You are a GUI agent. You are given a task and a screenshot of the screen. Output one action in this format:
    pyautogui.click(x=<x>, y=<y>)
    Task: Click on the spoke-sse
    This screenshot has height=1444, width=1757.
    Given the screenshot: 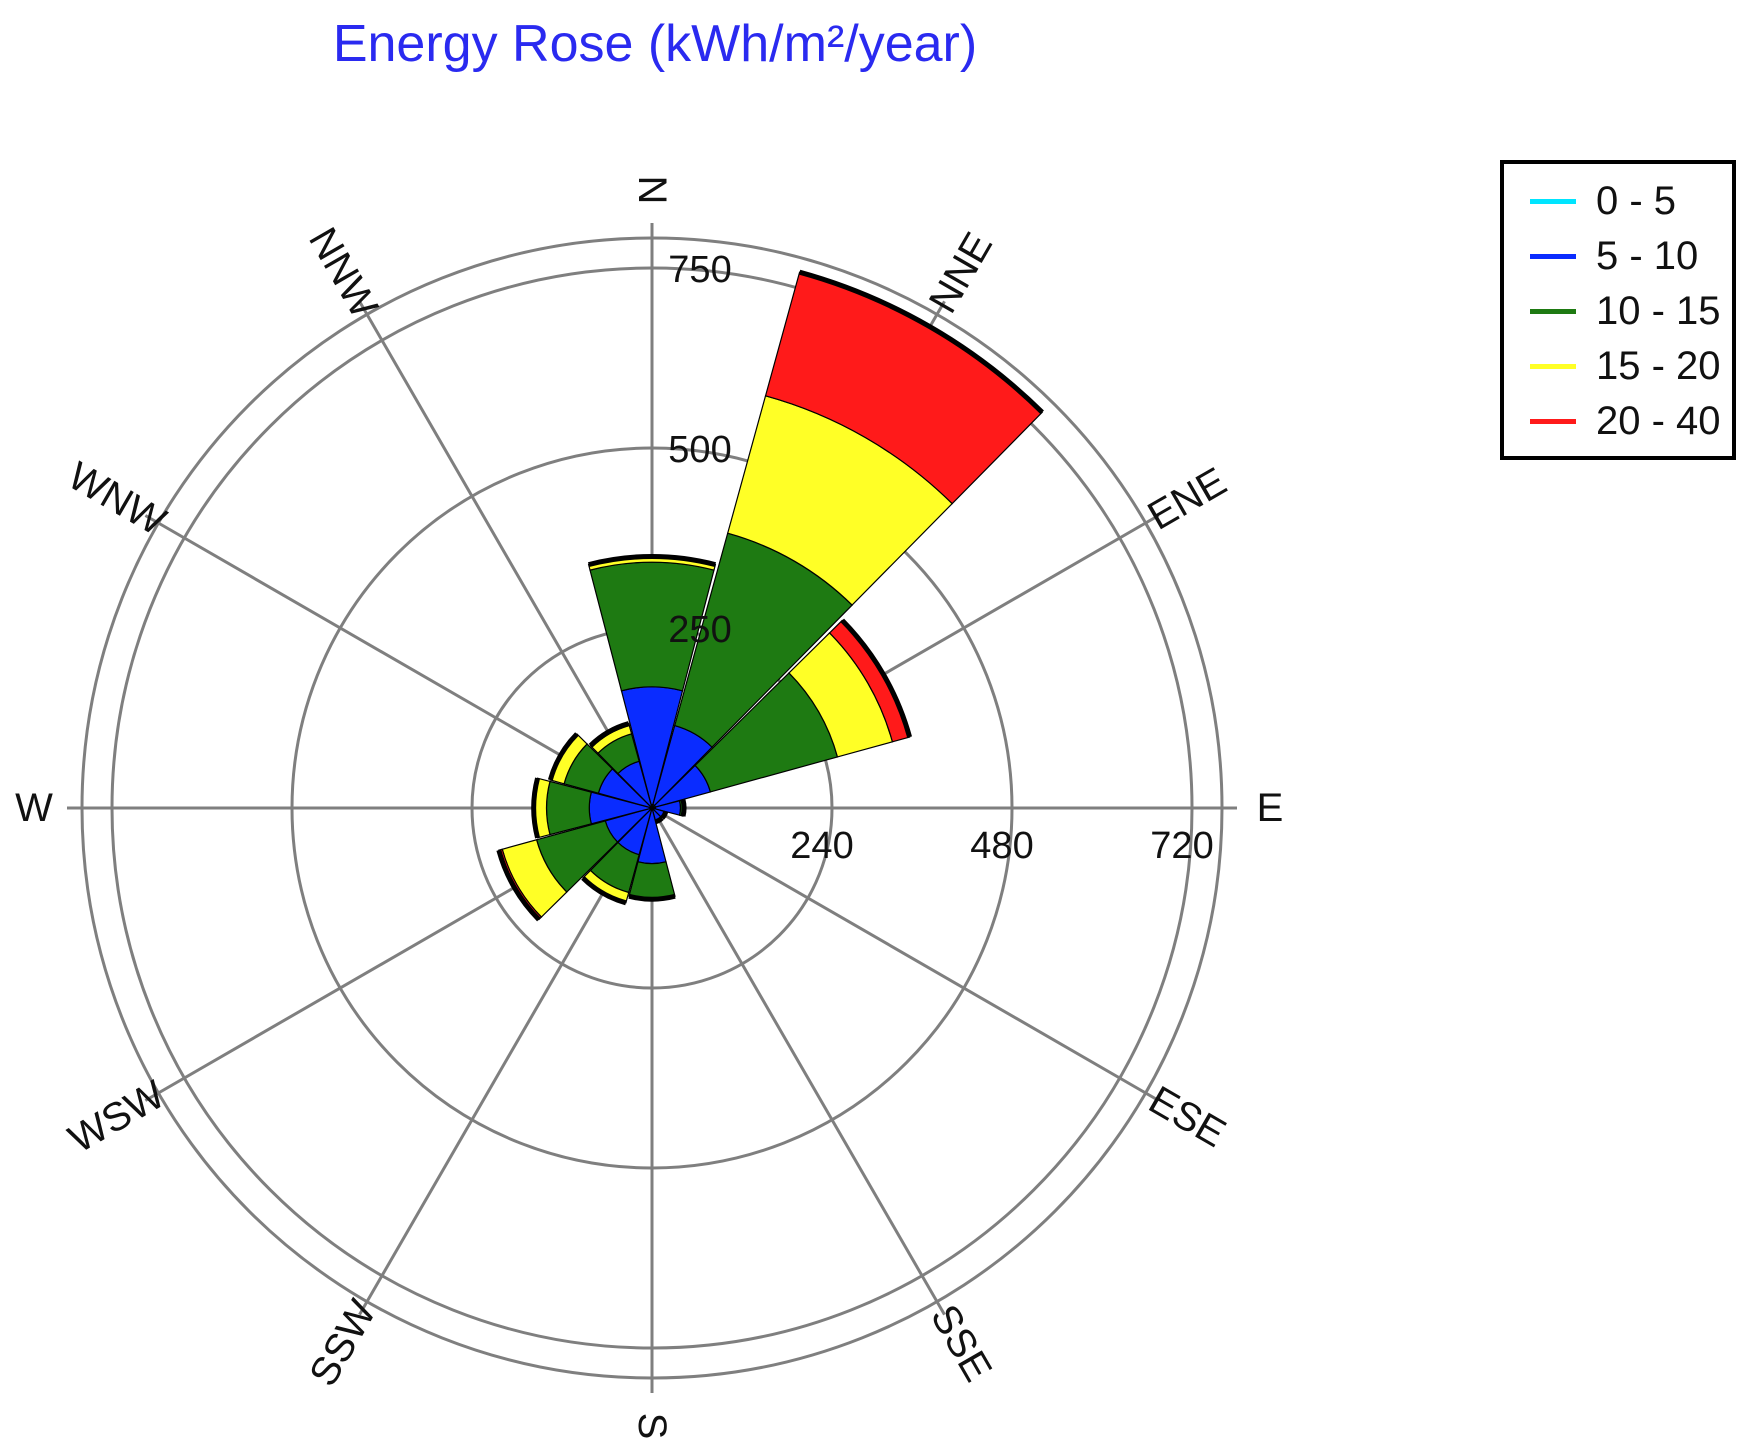 What is the action you would take?
    pyautogui.click(x=798, y=1061)
    